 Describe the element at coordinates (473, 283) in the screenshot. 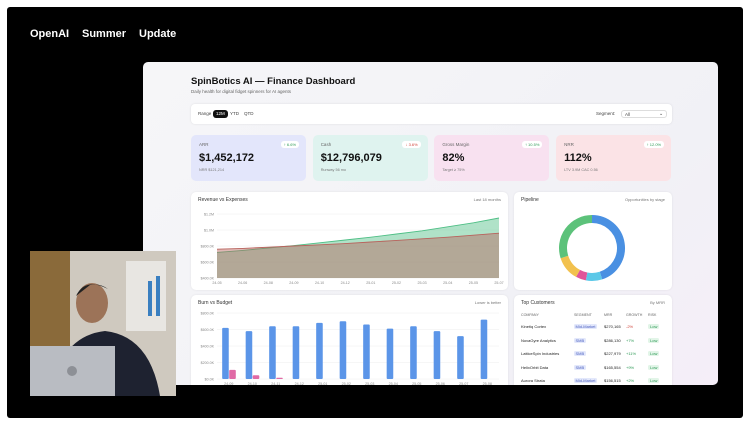

I see `x-tick-label: 25-05` at that location.